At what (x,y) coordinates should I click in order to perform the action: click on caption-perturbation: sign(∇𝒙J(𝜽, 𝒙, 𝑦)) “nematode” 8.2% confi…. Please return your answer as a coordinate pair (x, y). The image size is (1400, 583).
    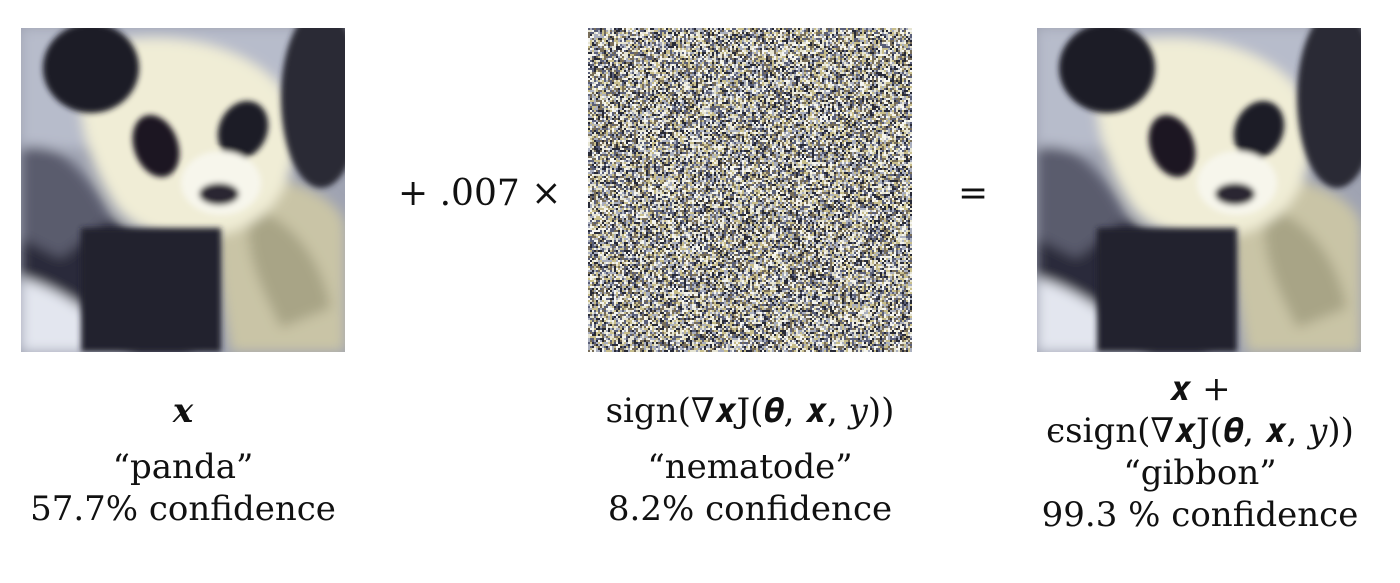
    Looking at the image, I should click on (750, 460).